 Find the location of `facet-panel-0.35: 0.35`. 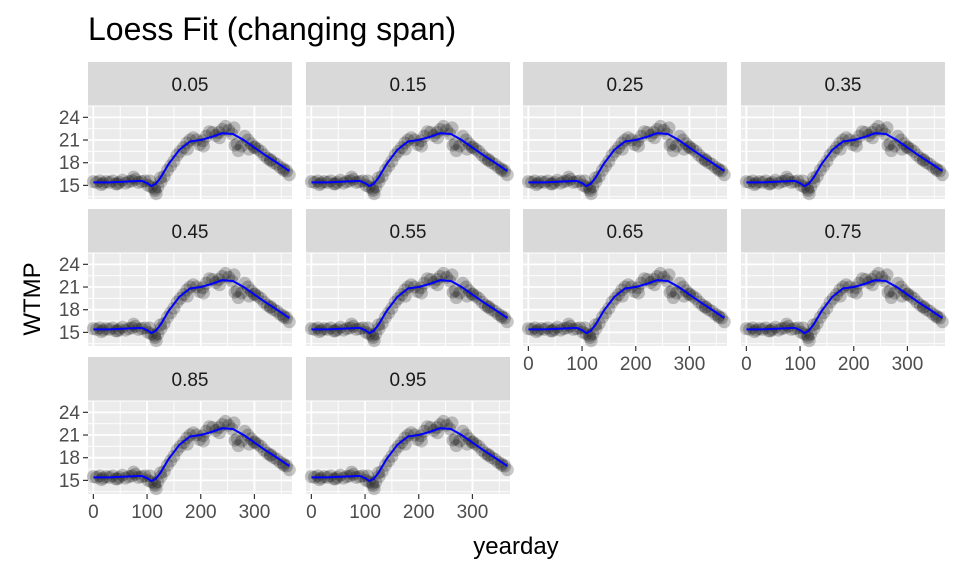

facet-panel-0.35: 0.35 is located at coordinates (844, 131).